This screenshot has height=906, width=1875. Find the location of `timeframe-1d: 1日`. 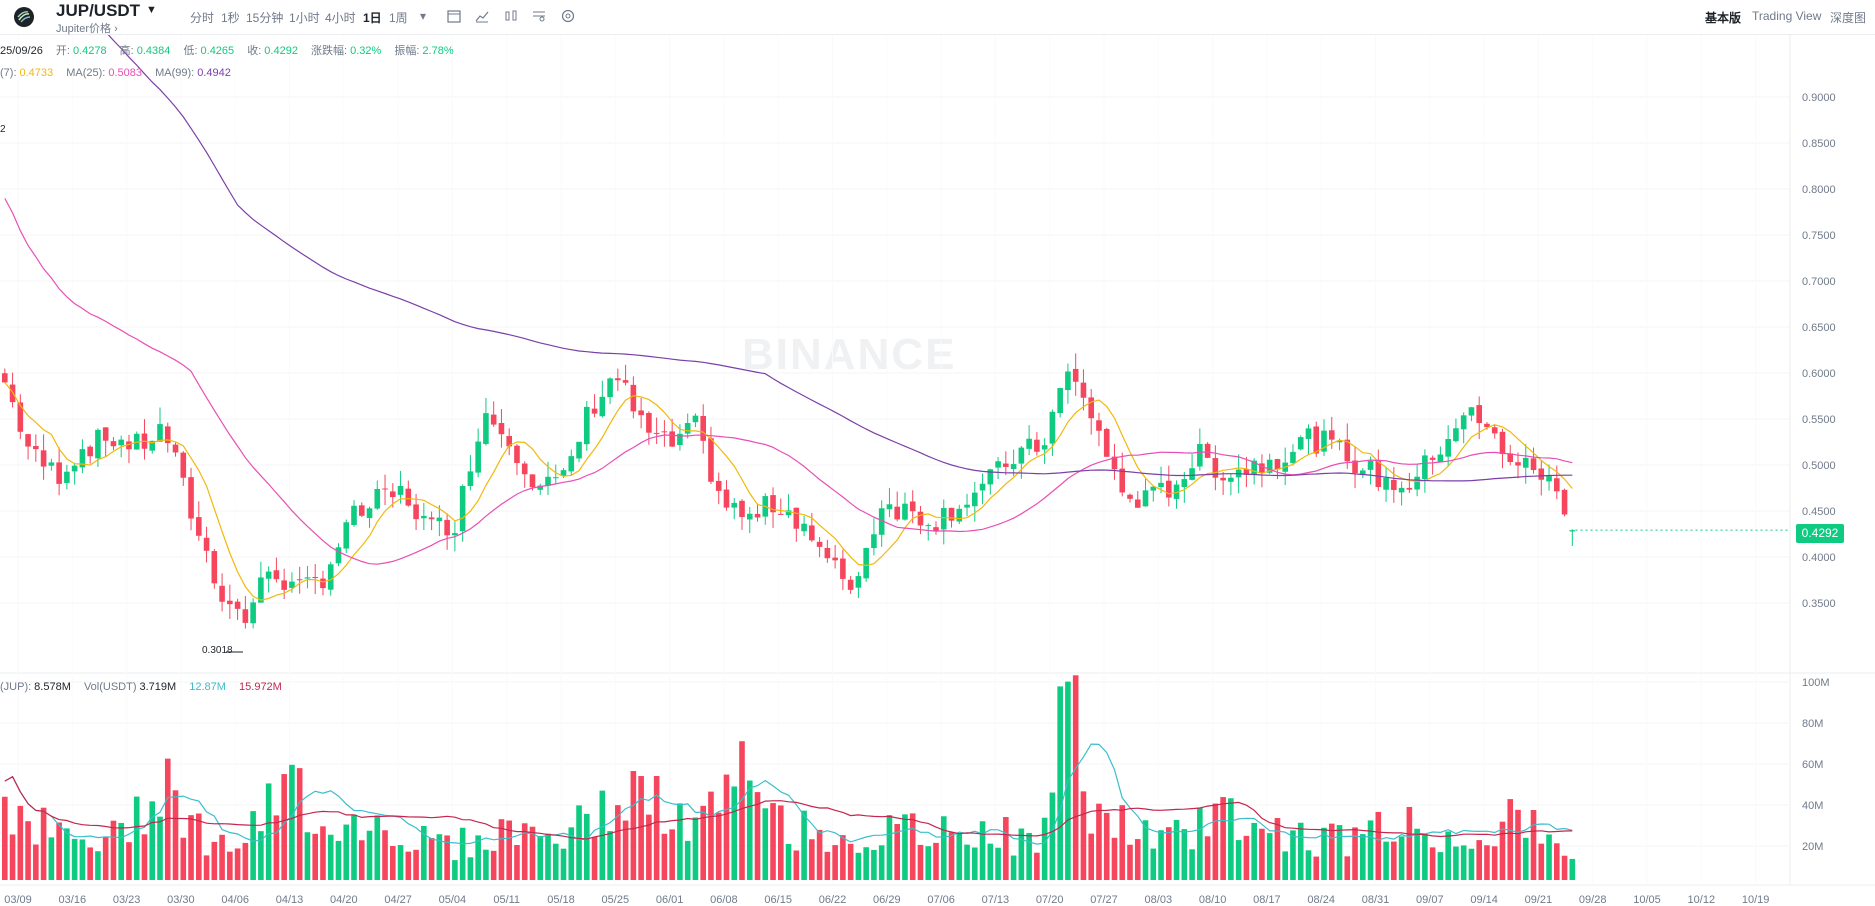

timeframe-1d: 1日 is located at coordinates (372, 18).